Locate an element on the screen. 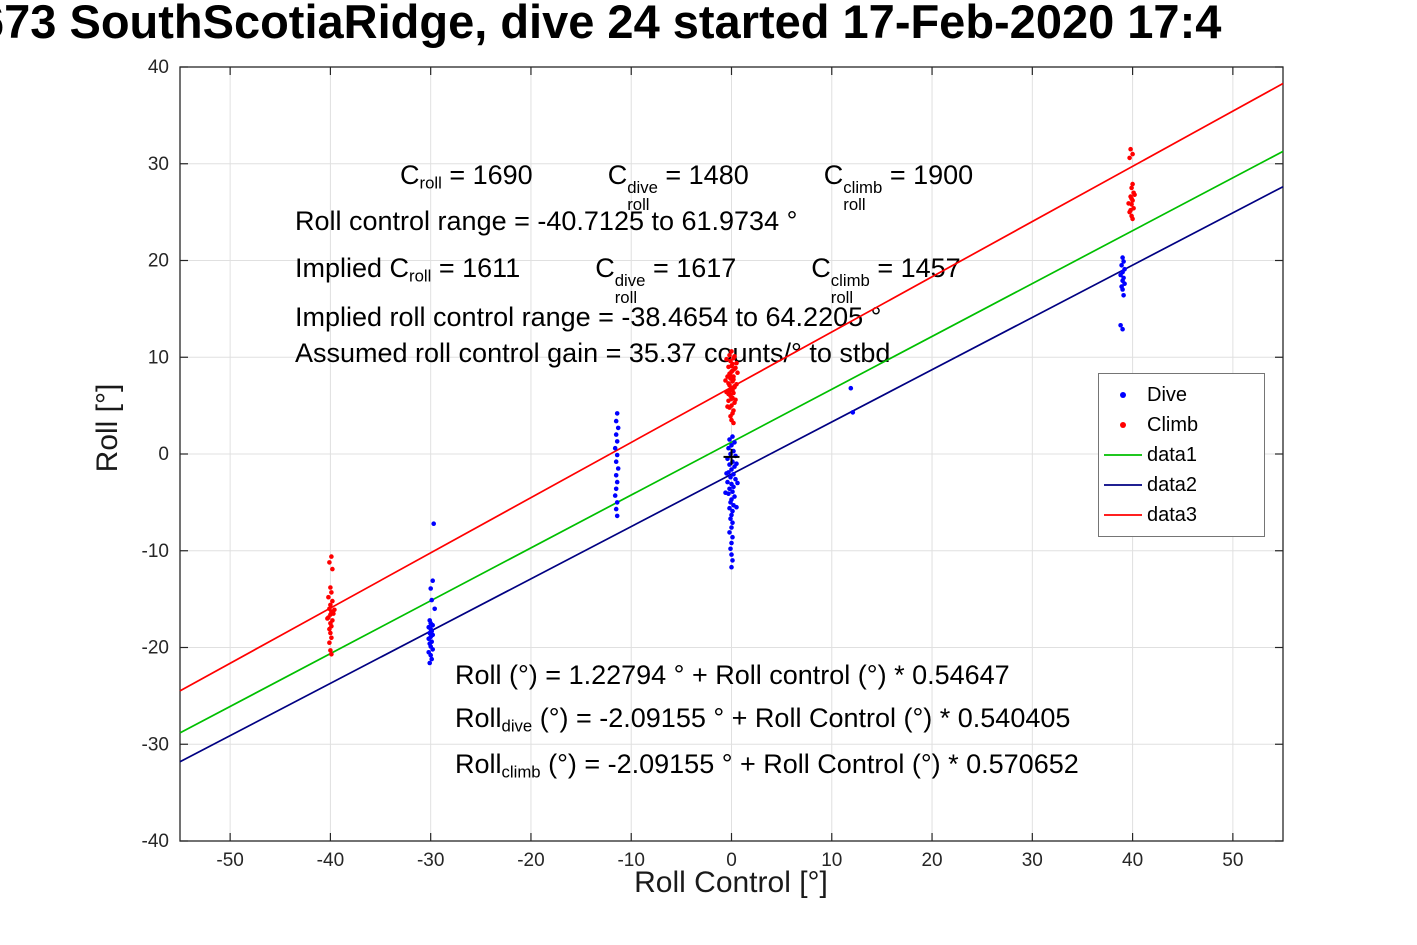 Image resolution: width=1417 pixels, height=945 pixels. legend-label: Climb is located at coordinates (1173, 424).